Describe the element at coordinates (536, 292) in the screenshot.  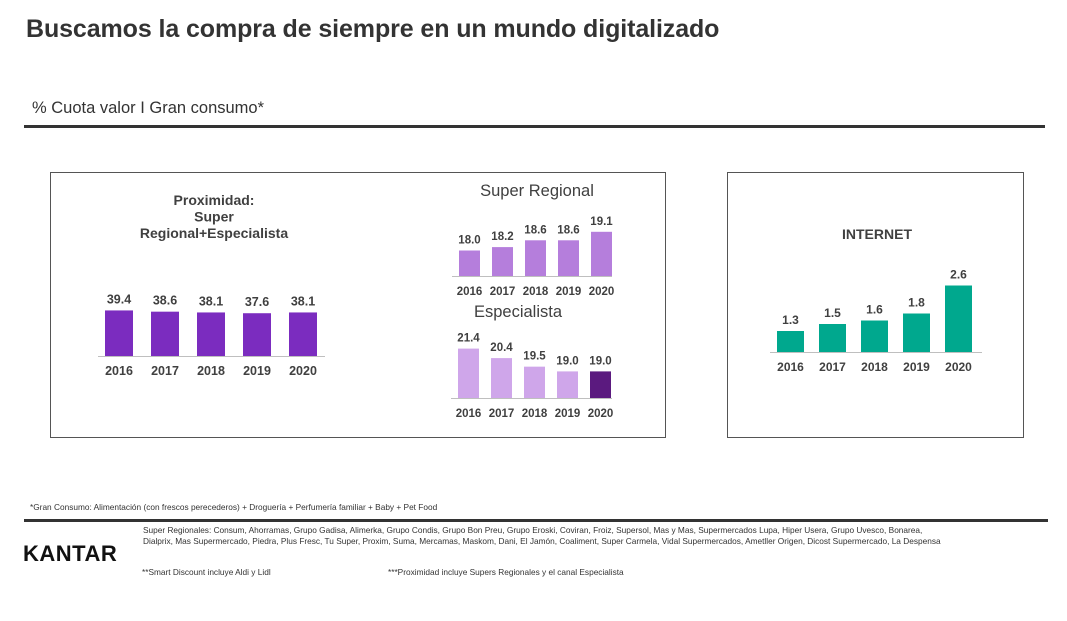
I see `super_regional-tick-label-2018: 2018` at that location.